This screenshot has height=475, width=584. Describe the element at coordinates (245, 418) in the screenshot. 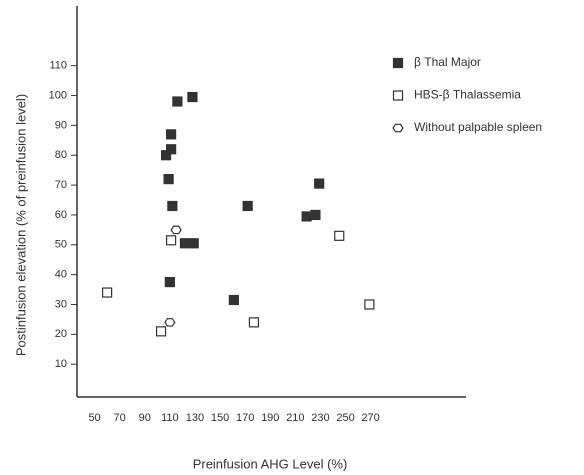

I see `x-tick-label: 170` at that location.